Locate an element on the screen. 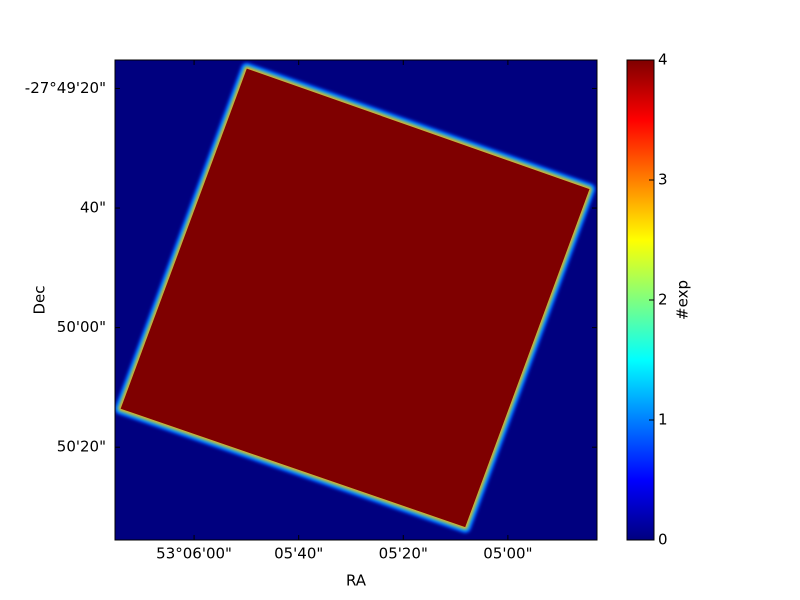  y-tick-label: 40" is located at coordinates (93, 208).